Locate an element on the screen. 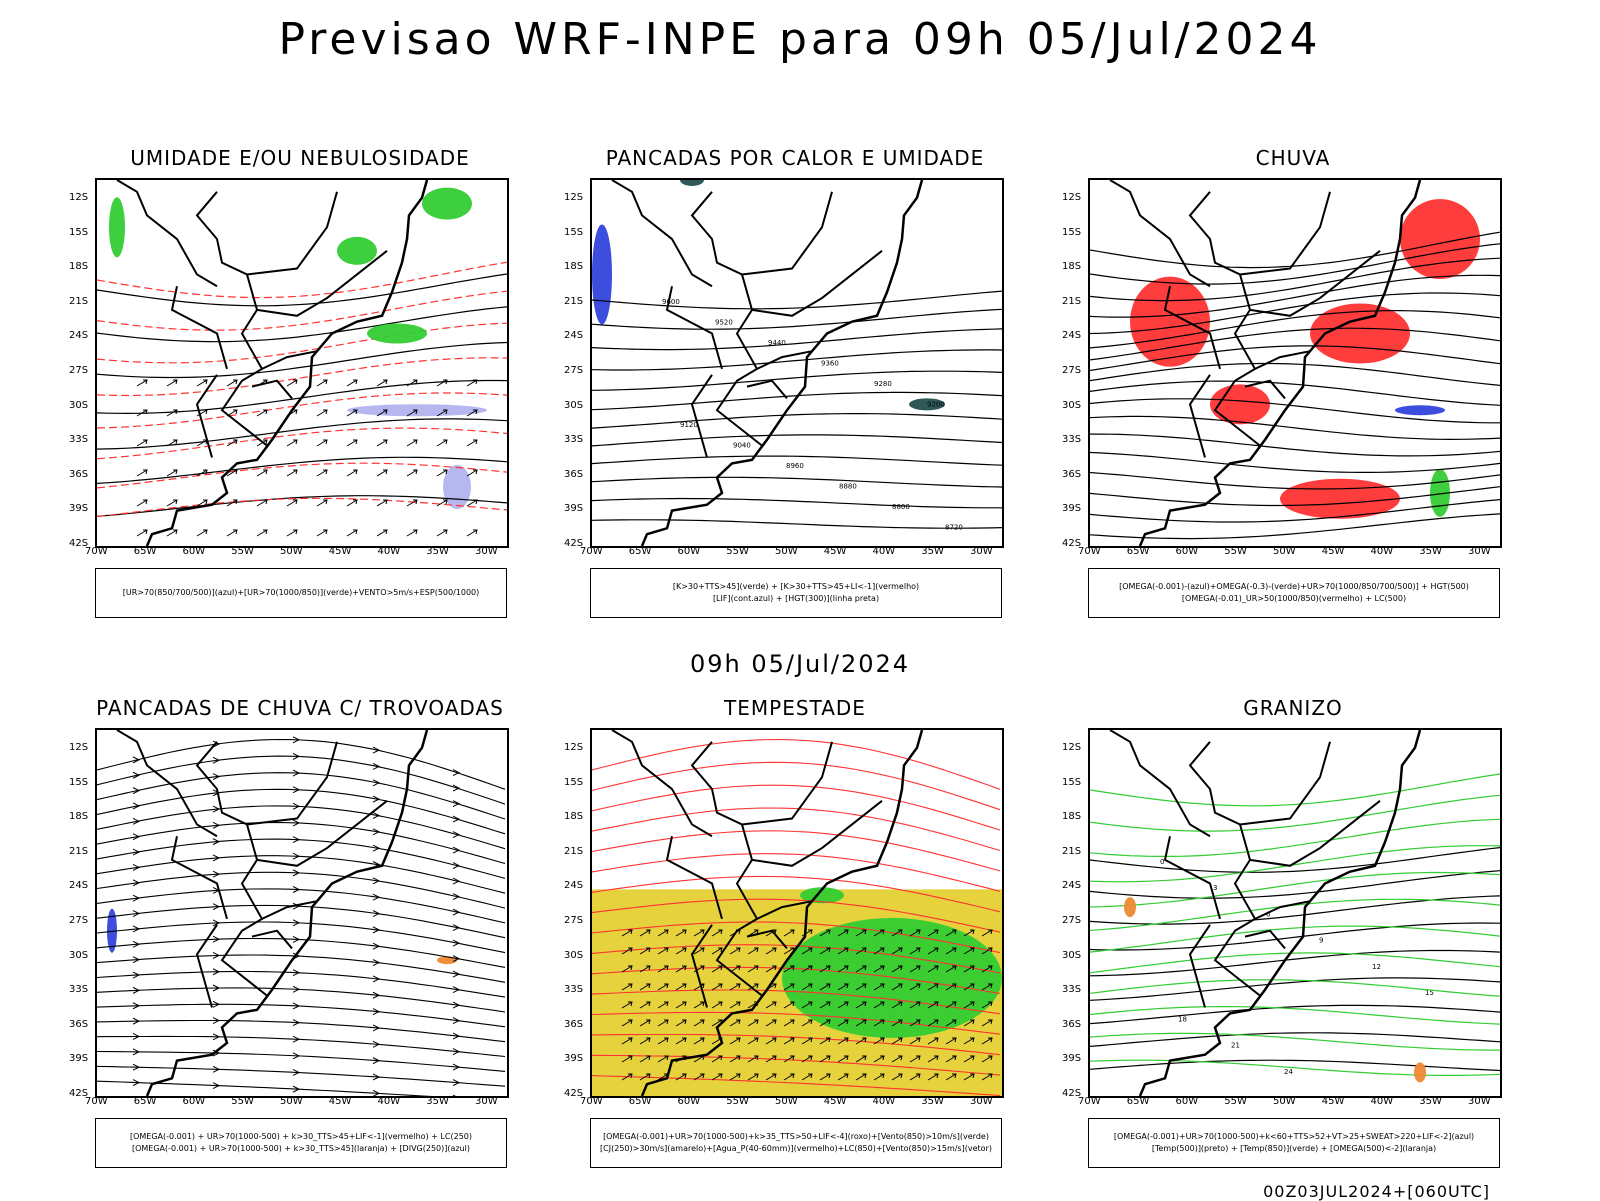 The height and width of the screenshot is (1201, 1600). lat-tick-label: 18S is located at coordinates (574, 817).